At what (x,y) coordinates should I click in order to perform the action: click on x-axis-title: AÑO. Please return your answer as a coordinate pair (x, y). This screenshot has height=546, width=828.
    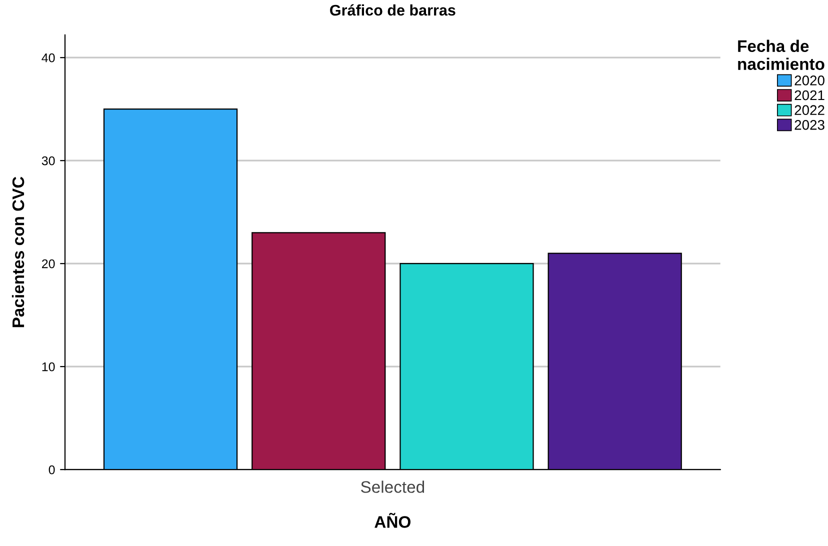
    Looking at the image, I should click on (392, 520).